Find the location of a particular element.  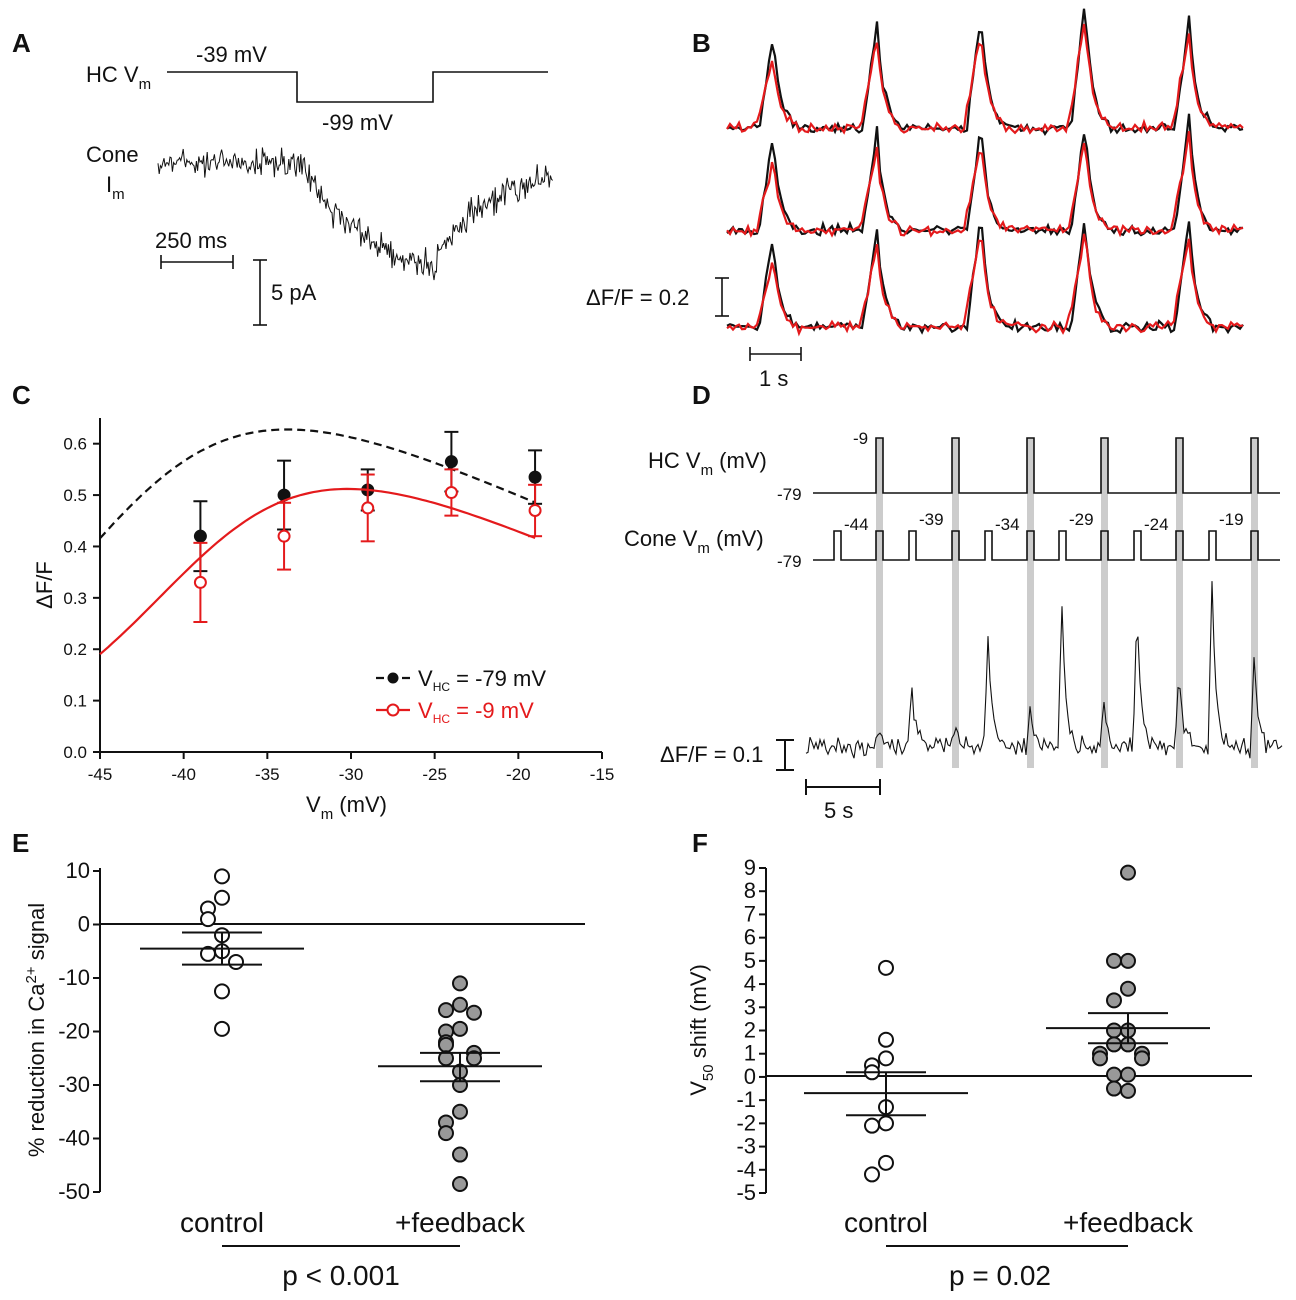

plot-area-f is located at coordinates (1007, 1023).